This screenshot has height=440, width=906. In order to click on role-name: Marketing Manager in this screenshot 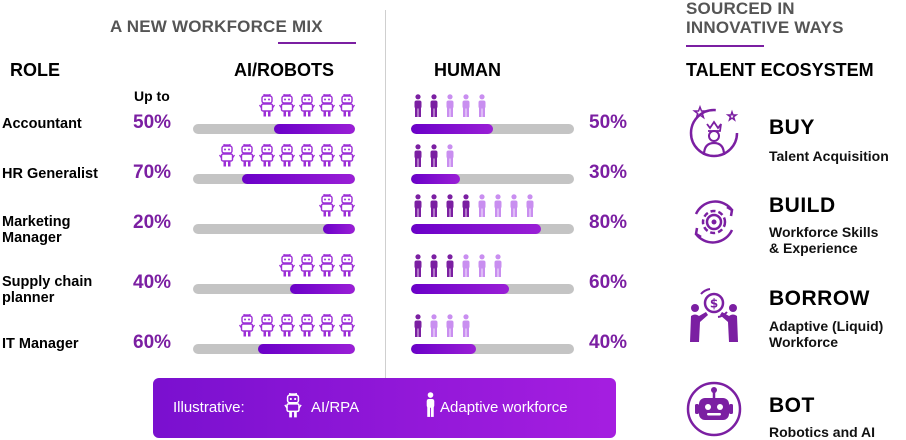, I will do `click(36, 230)`.